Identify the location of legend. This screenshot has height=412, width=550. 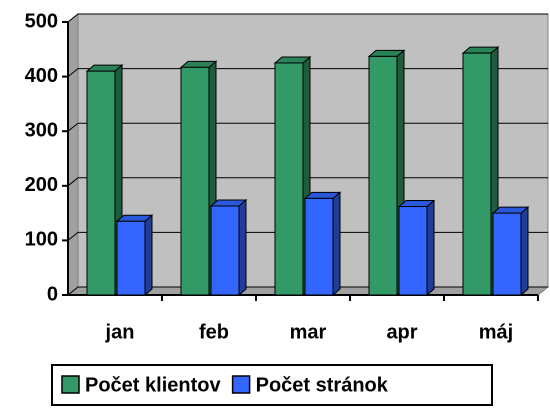
(272, 385).